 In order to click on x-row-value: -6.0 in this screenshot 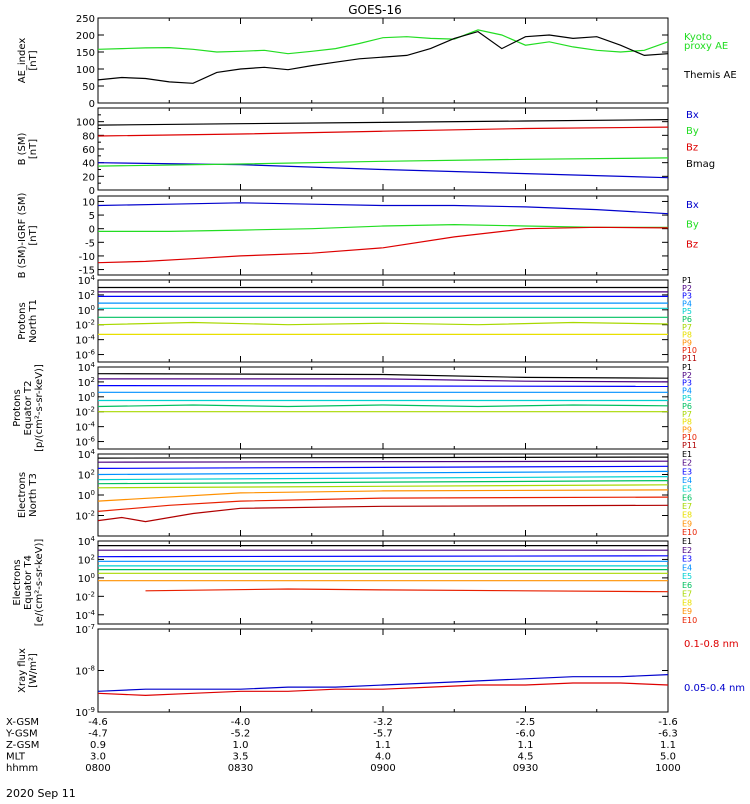, I will do `click(526, 734)`.